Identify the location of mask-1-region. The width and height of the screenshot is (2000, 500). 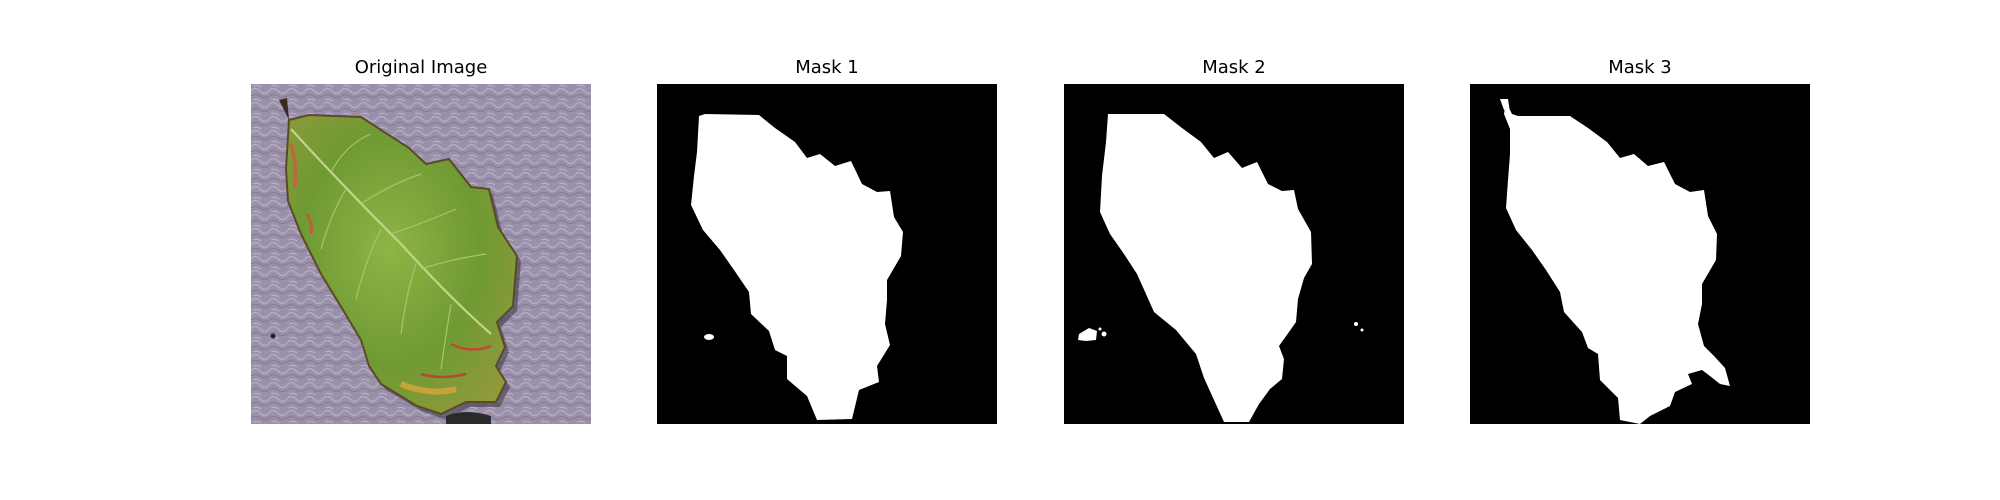
(797, 267).